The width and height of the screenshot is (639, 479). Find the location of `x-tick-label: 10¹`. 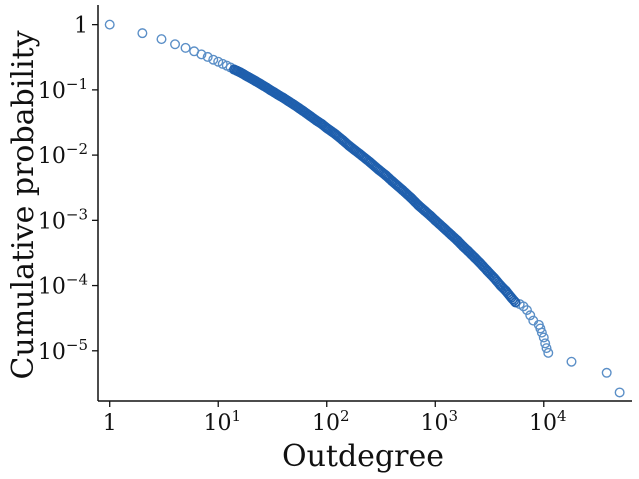

x-tick-label: 10¹ is located at coordinates (222, 421).